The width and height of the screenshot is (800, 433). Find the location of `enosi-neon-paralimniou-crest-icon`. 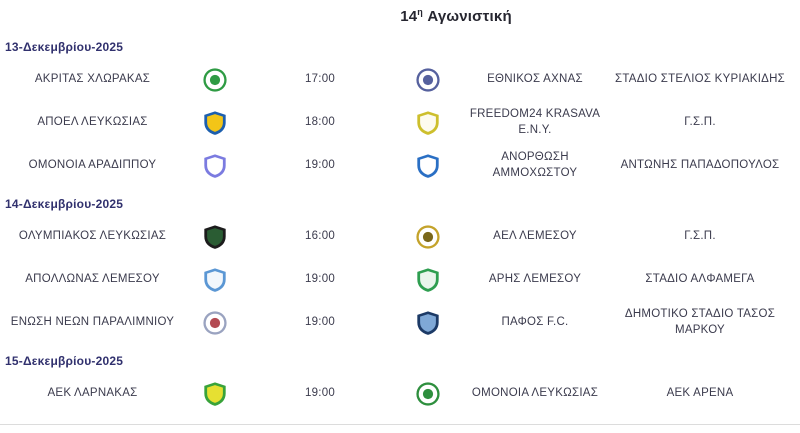

enosi-neon-paralimniou-crest-icon is located at coordinates (215, 322).